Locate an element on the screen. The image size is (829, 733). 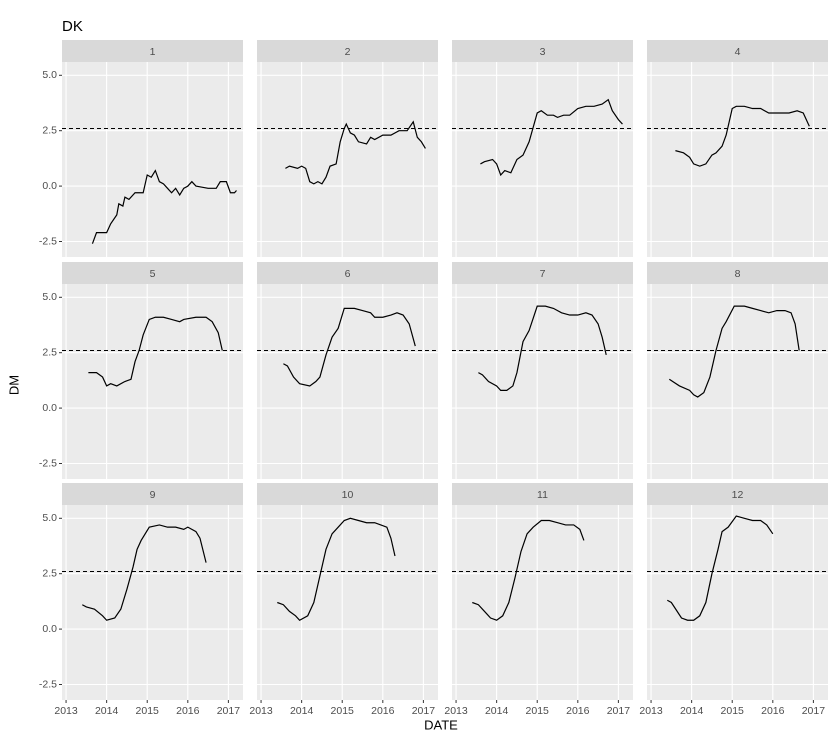
y-axis-label: DM is located at coordinates (13, 385).